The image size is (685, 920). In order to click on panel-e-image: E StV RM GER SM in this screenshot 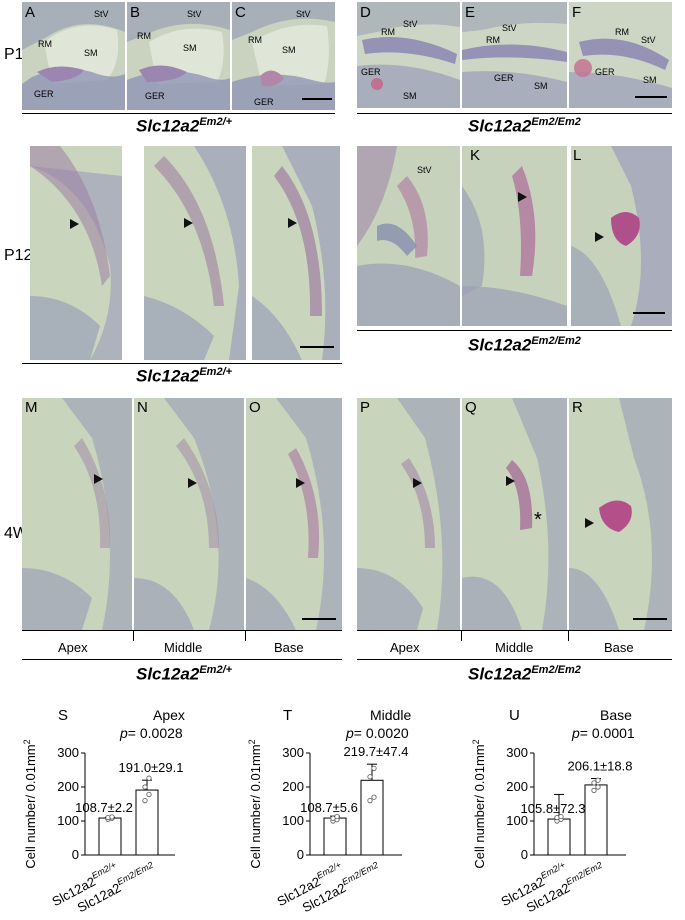, I will do `click(514, 55)`.